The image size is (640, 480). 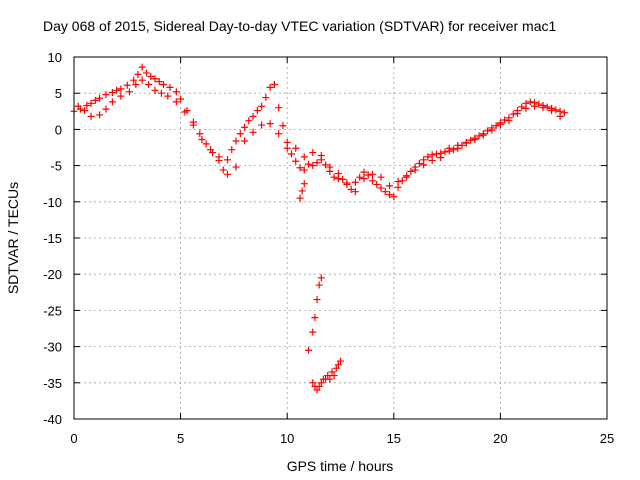 What do you see at coordinates (394, 438) in the screenshot?
I see `x-tick-label: 15` at bounding box center [394, 438].